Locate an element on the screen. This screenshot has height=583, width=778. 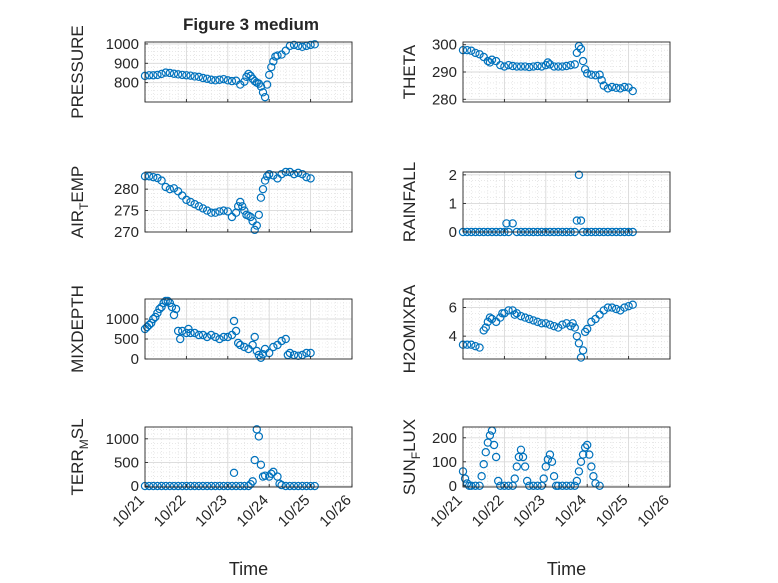
chart7-x-tick-label: 10/26 is located at coordinates (335, 511).